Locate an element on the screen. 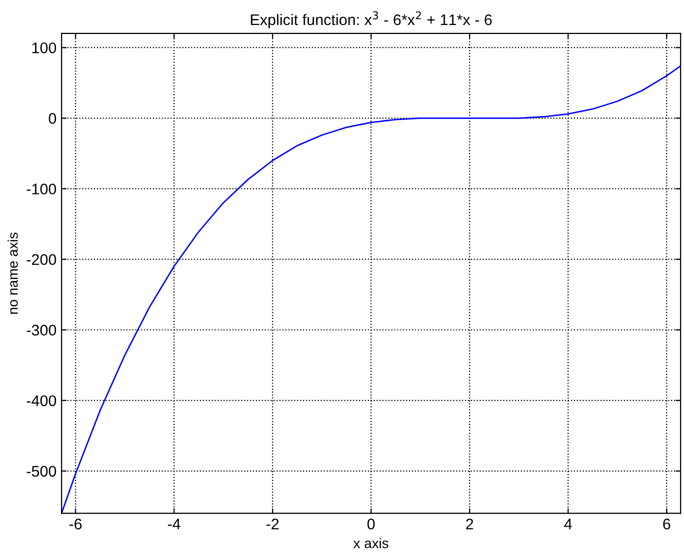  y-axis-title: no name axis is located at coordinates (13, 273).